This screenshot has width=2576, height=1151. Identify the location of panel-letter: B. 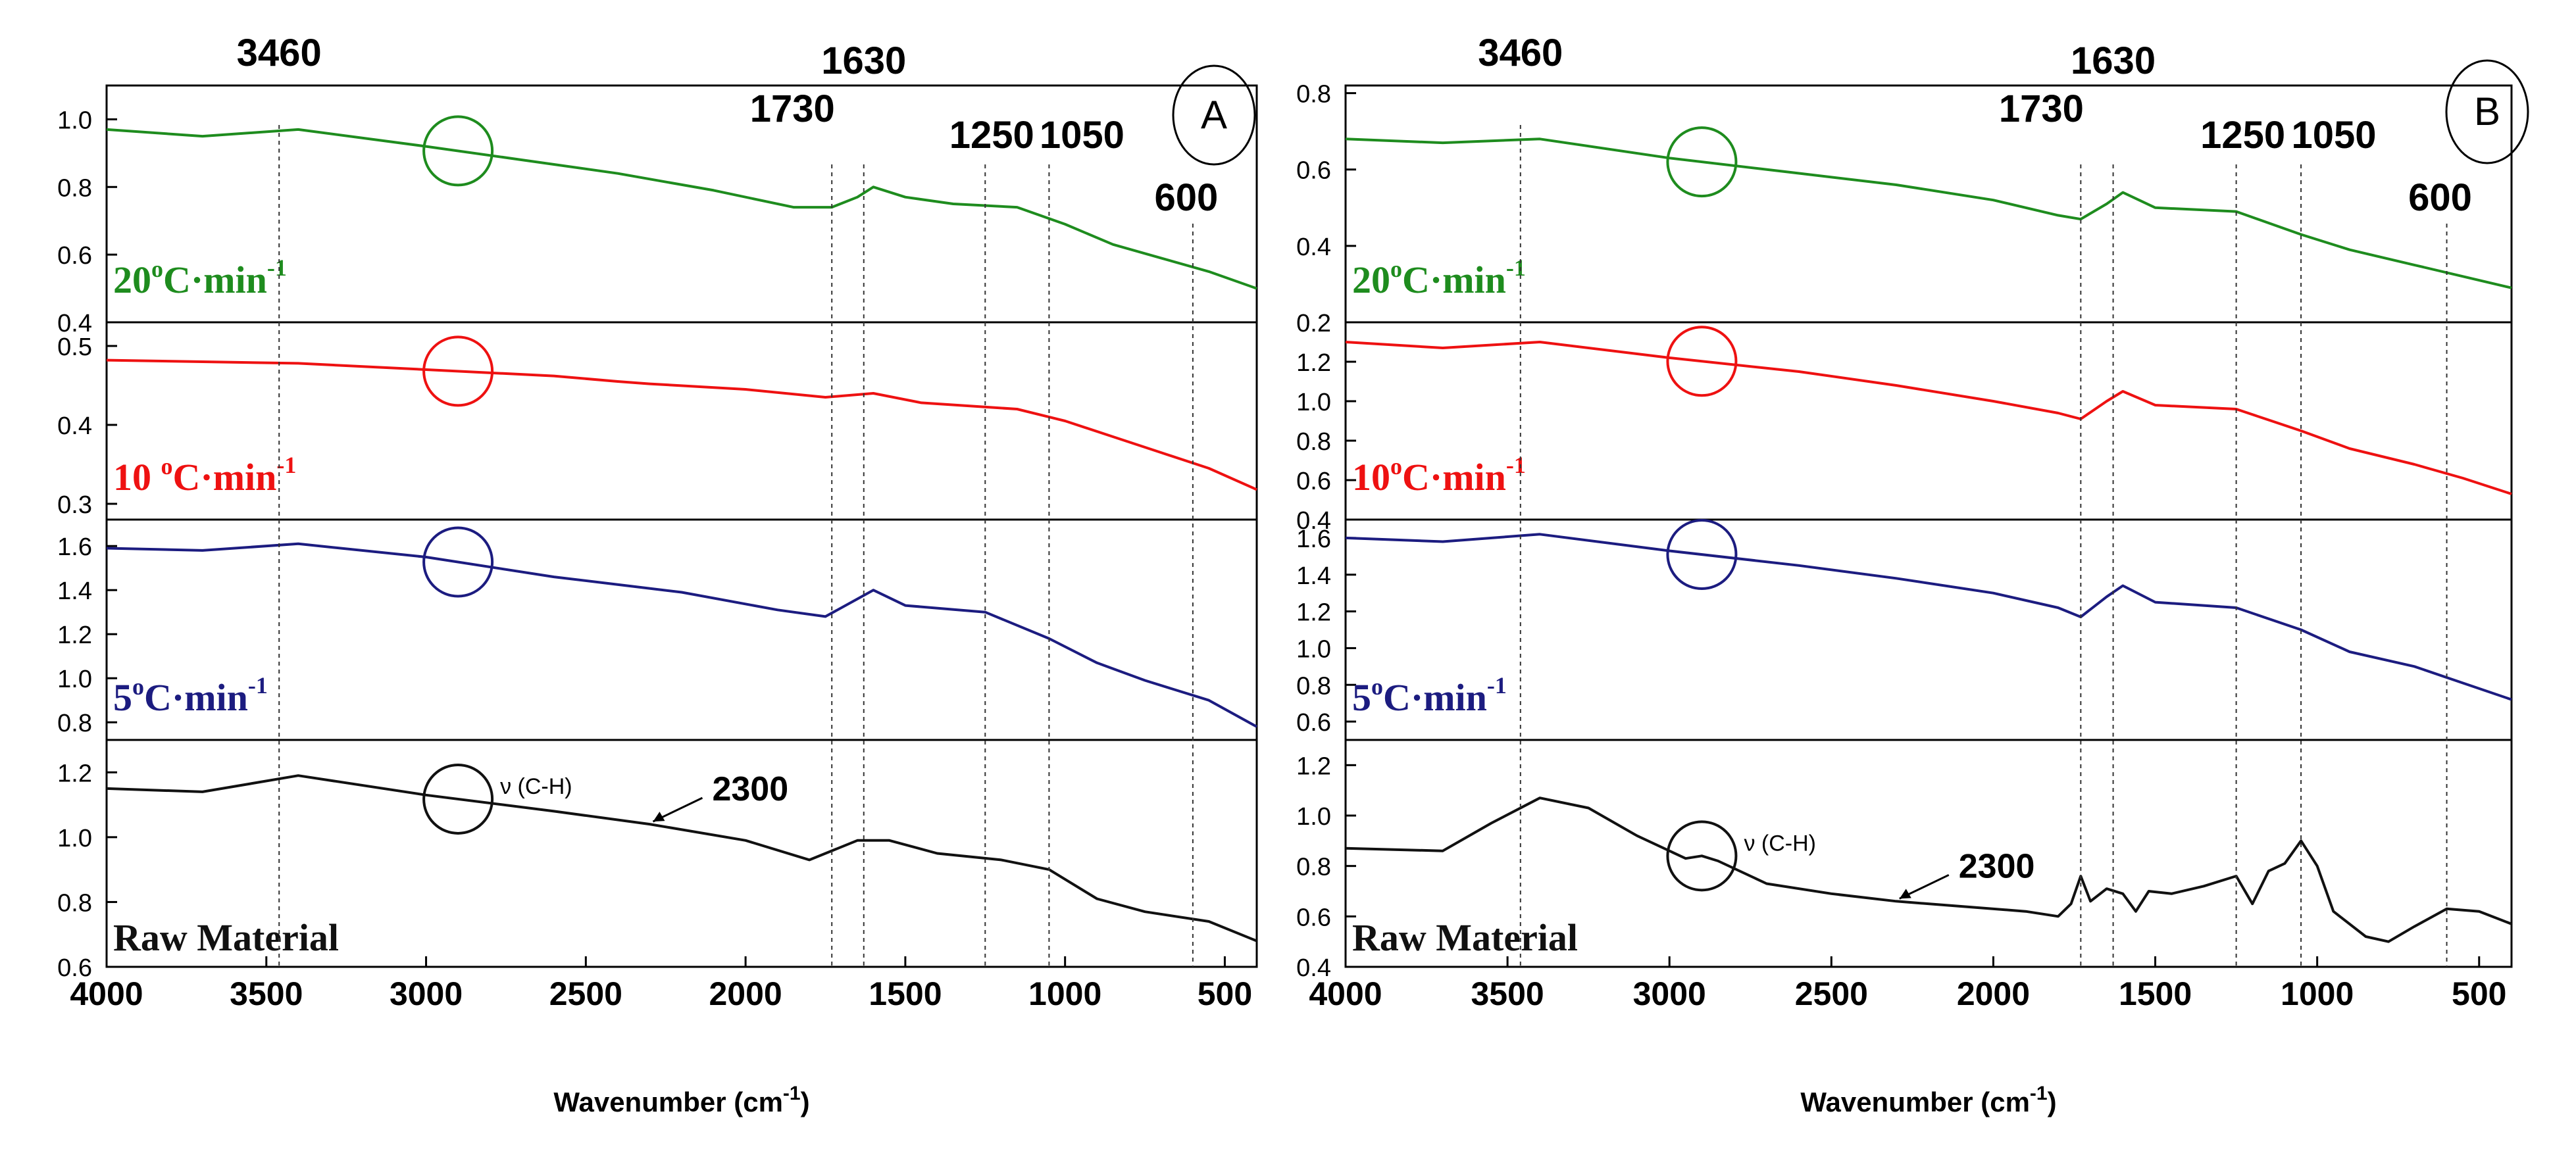
(2487, 111).